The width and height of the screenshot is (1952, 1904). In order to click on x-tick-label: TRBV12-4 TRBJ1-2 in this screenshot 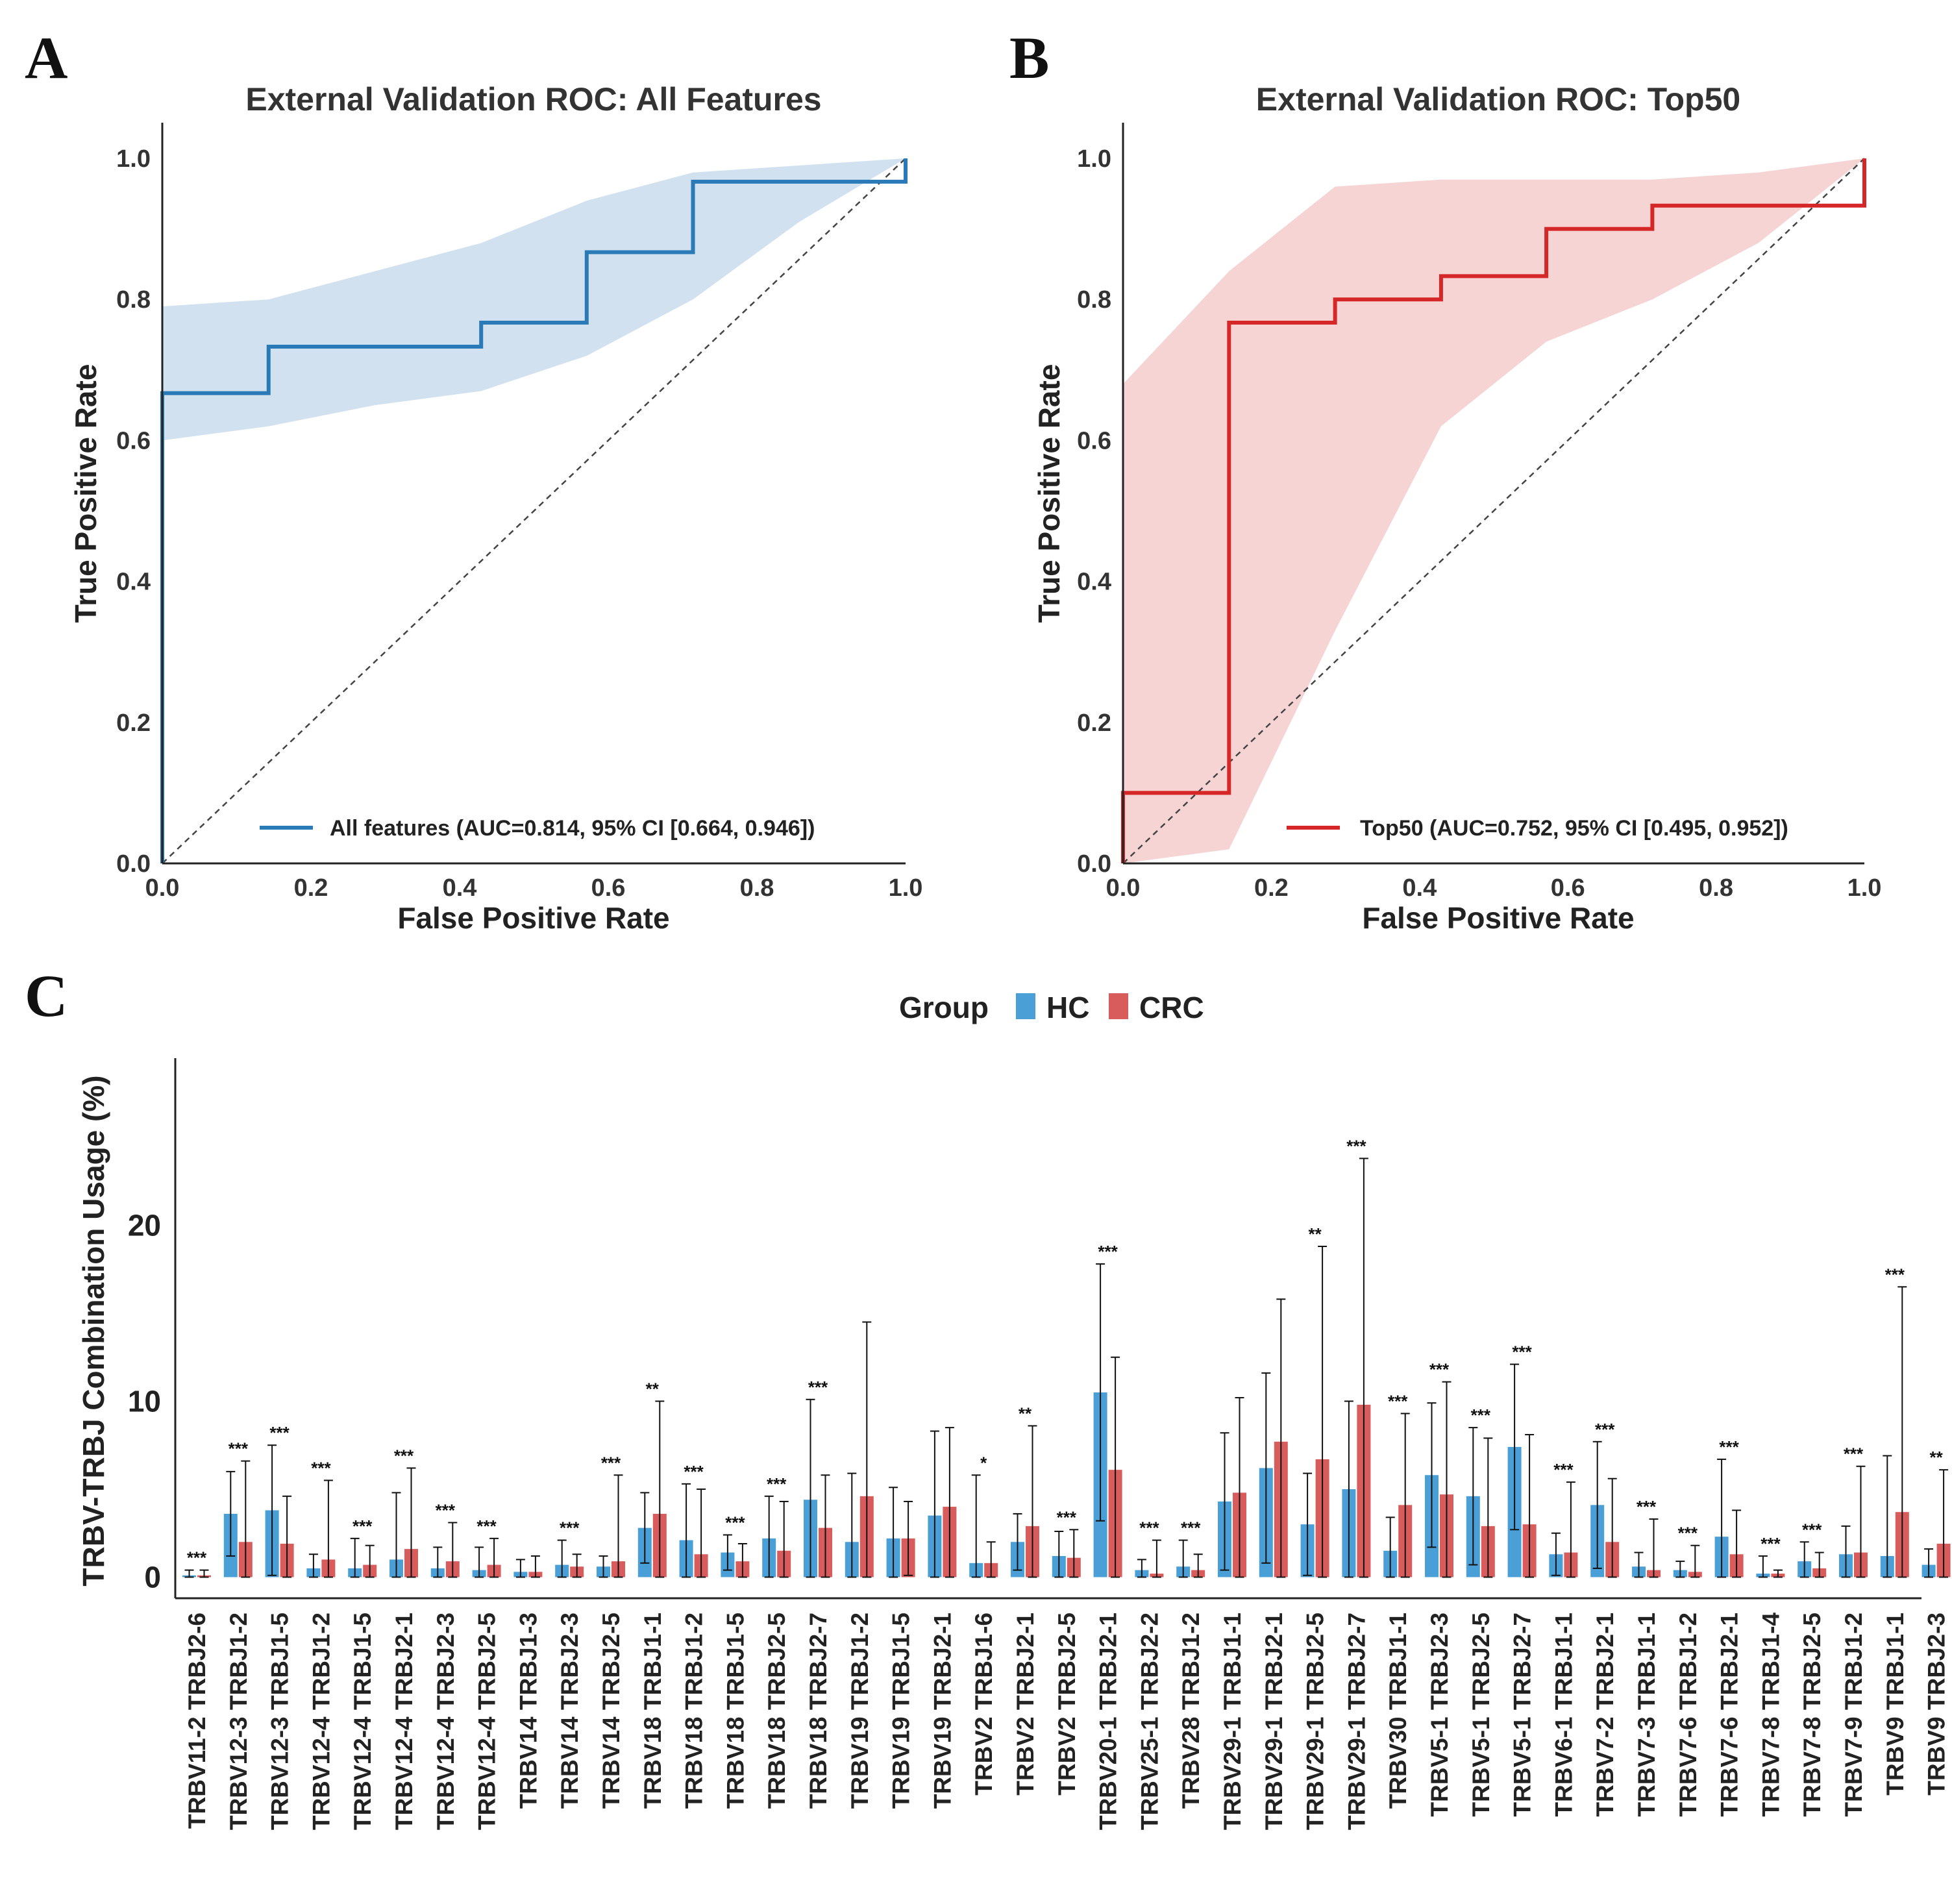, I will do `click(321, 1721)`.